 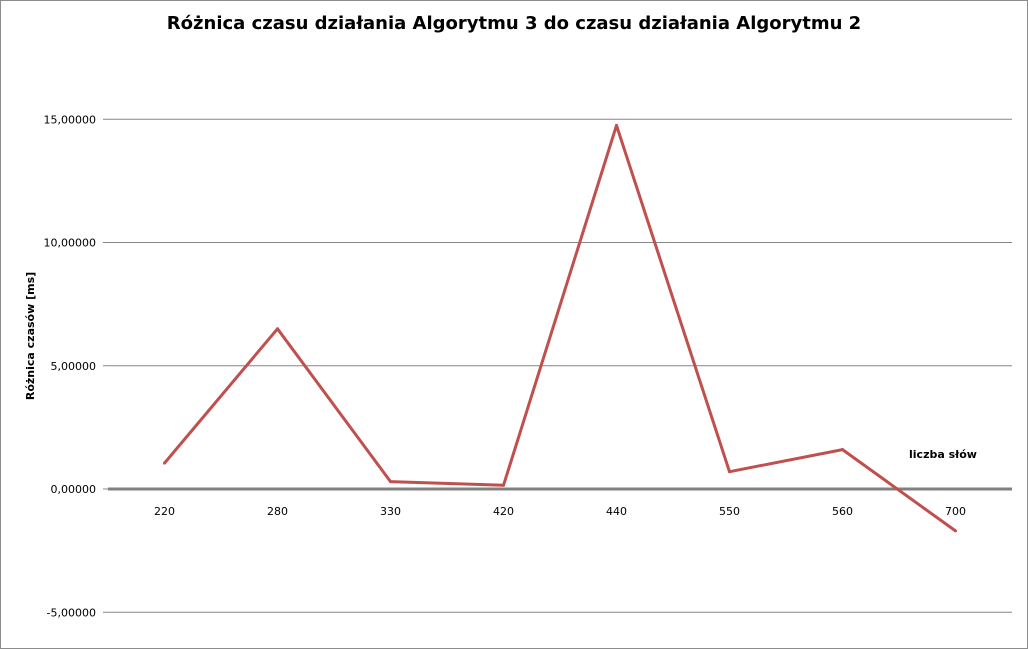 I want to click on y-axis-title: Różnica czasów [ms], so click(x=30, y=336).